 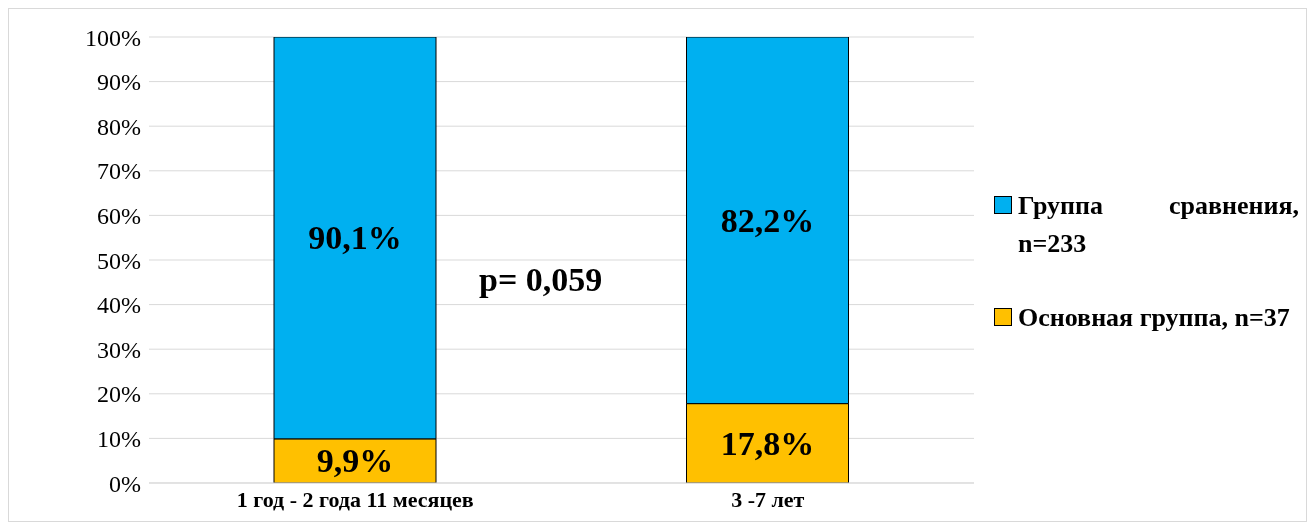 I want to click on data-label: 9,9%, so click(x=355, y=461).